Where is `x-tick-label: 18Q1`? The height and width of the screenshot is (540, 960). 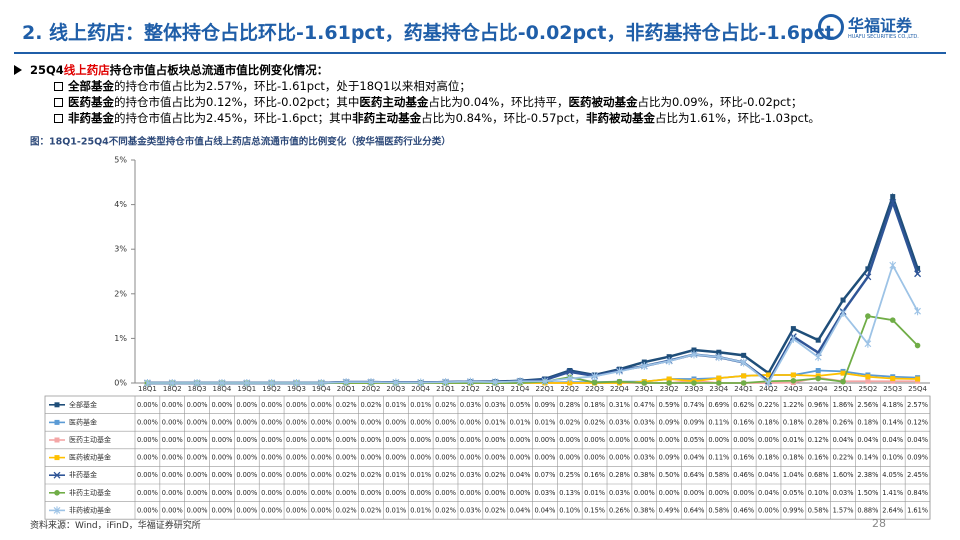 x-tick-label: 18Q1 is located at coordinates (147, 389).